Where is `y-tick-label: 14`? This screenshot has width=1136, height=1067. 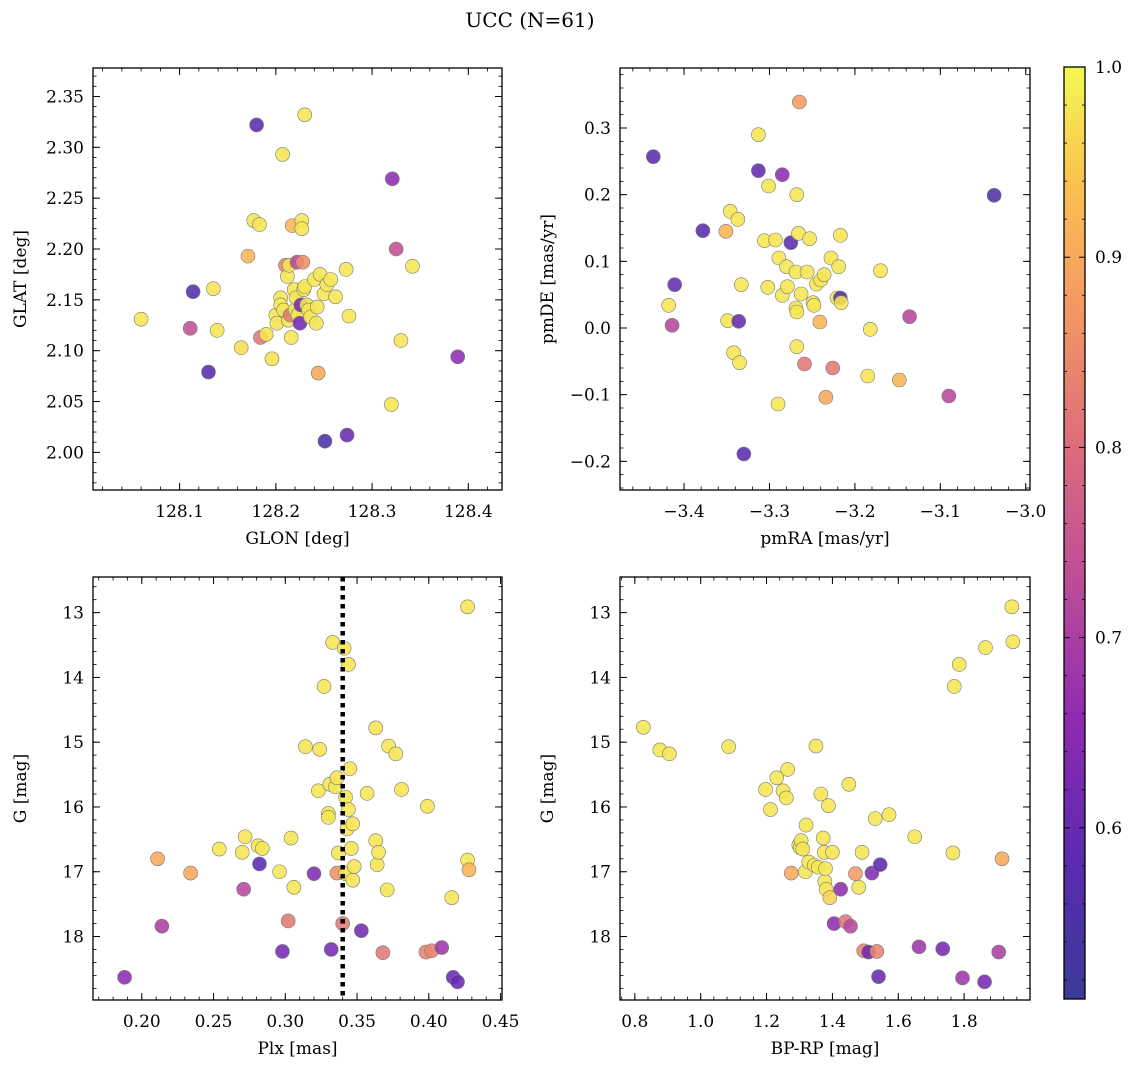 y-tick-label: 14 is located at coordinates (600, 678).